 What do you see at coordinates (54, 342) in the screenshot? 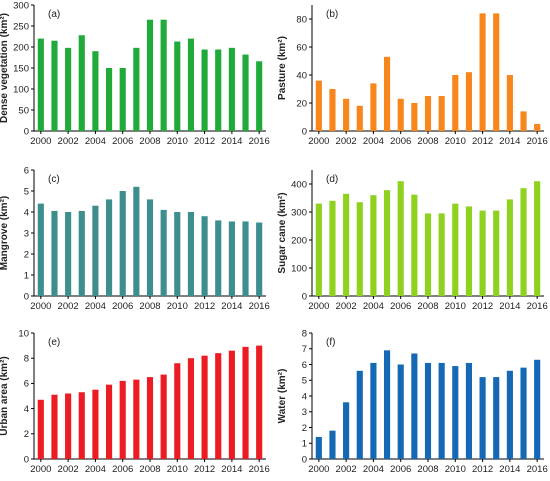
I see `panel-label: (e)` at bounding box center [54, 342].